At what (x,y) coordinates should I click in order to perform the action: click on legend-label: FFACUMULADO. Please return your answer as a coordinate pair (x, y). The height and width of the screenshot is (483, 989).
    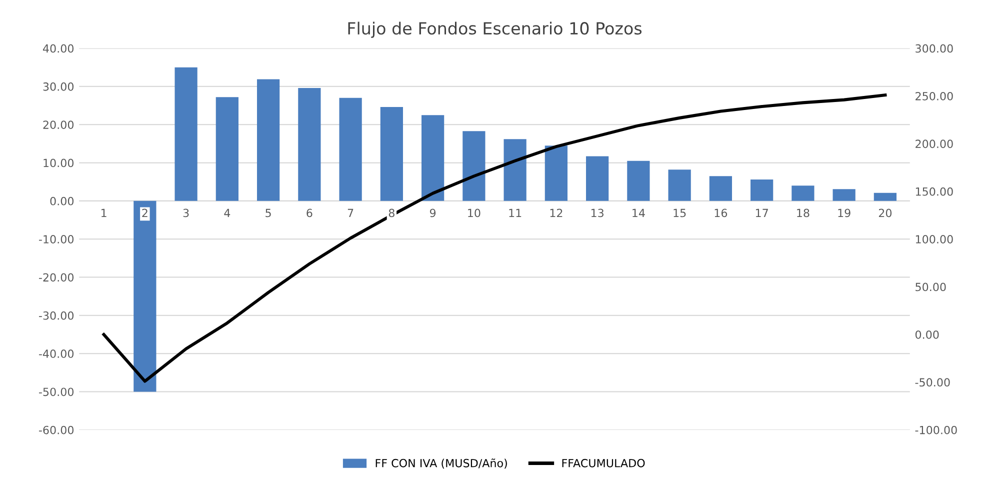
    Looking at the image, I should click on (603, 463).